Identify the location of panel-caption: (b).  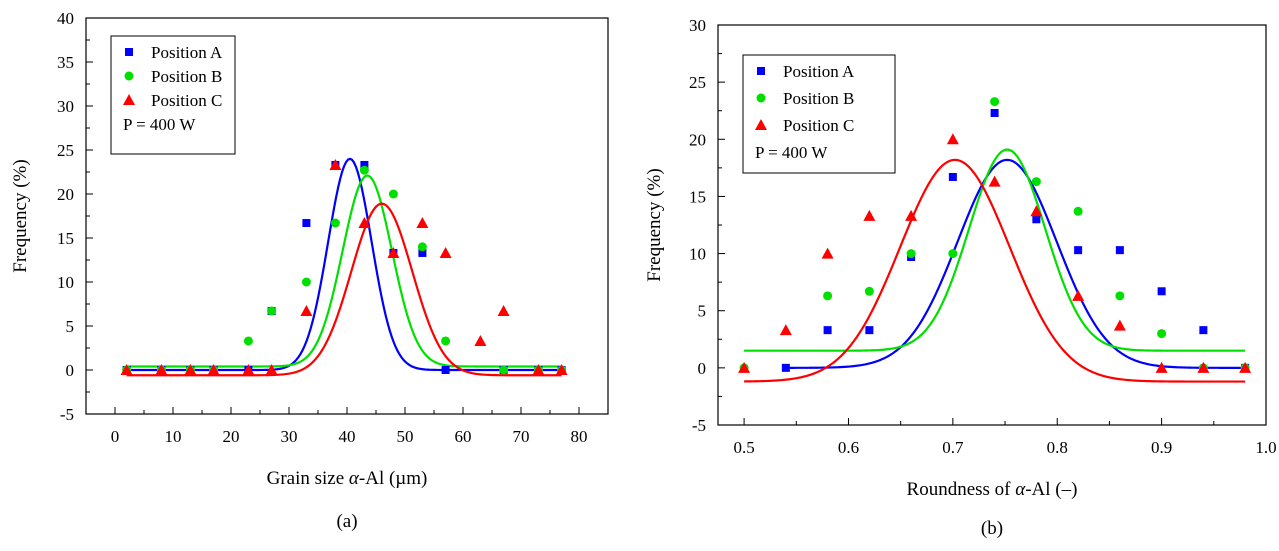
(992, 528).